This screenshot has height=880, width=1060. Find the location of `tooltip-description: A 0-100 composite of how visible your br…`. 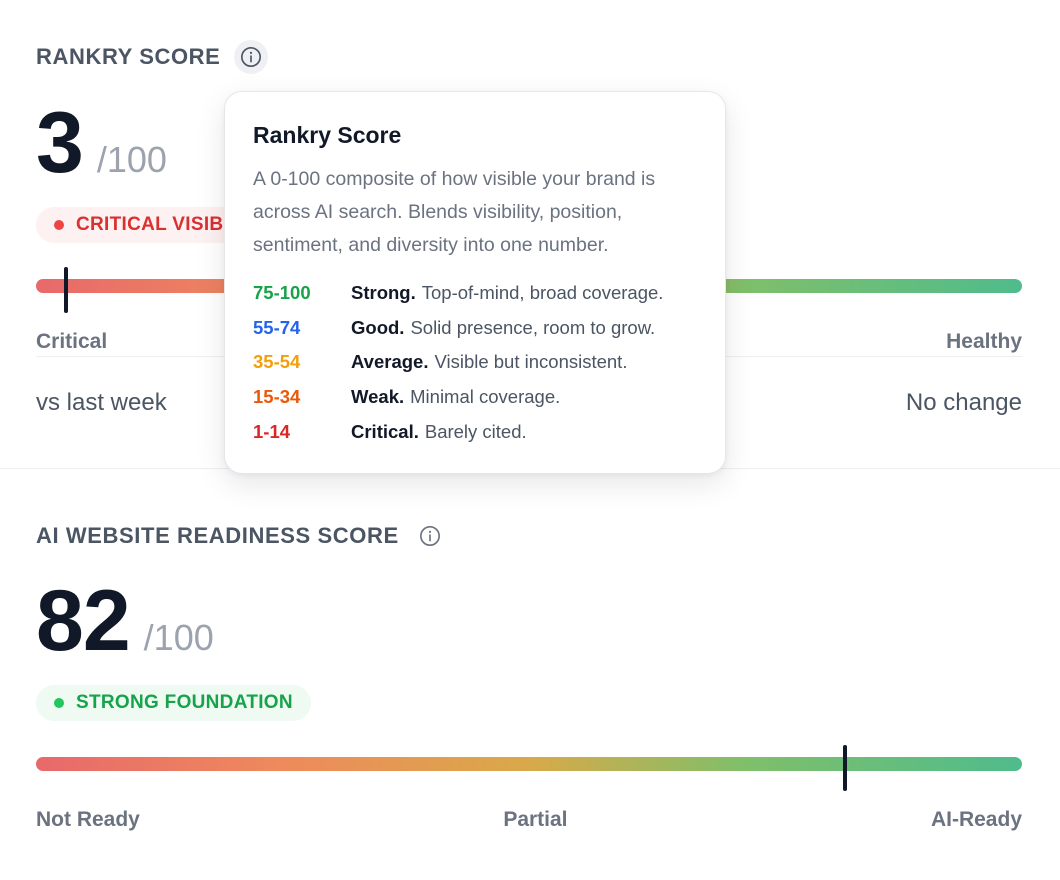

tooltip-description: A 0-100 composite of how visible your br… is located at coordinates (454, 212).